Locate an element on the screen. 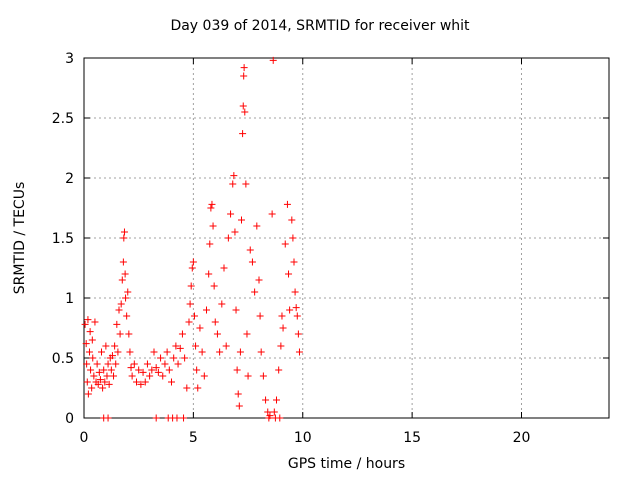 This screenshot has width=640, height=480. y-tick-label: 0 is located at coordinates (69, 419).